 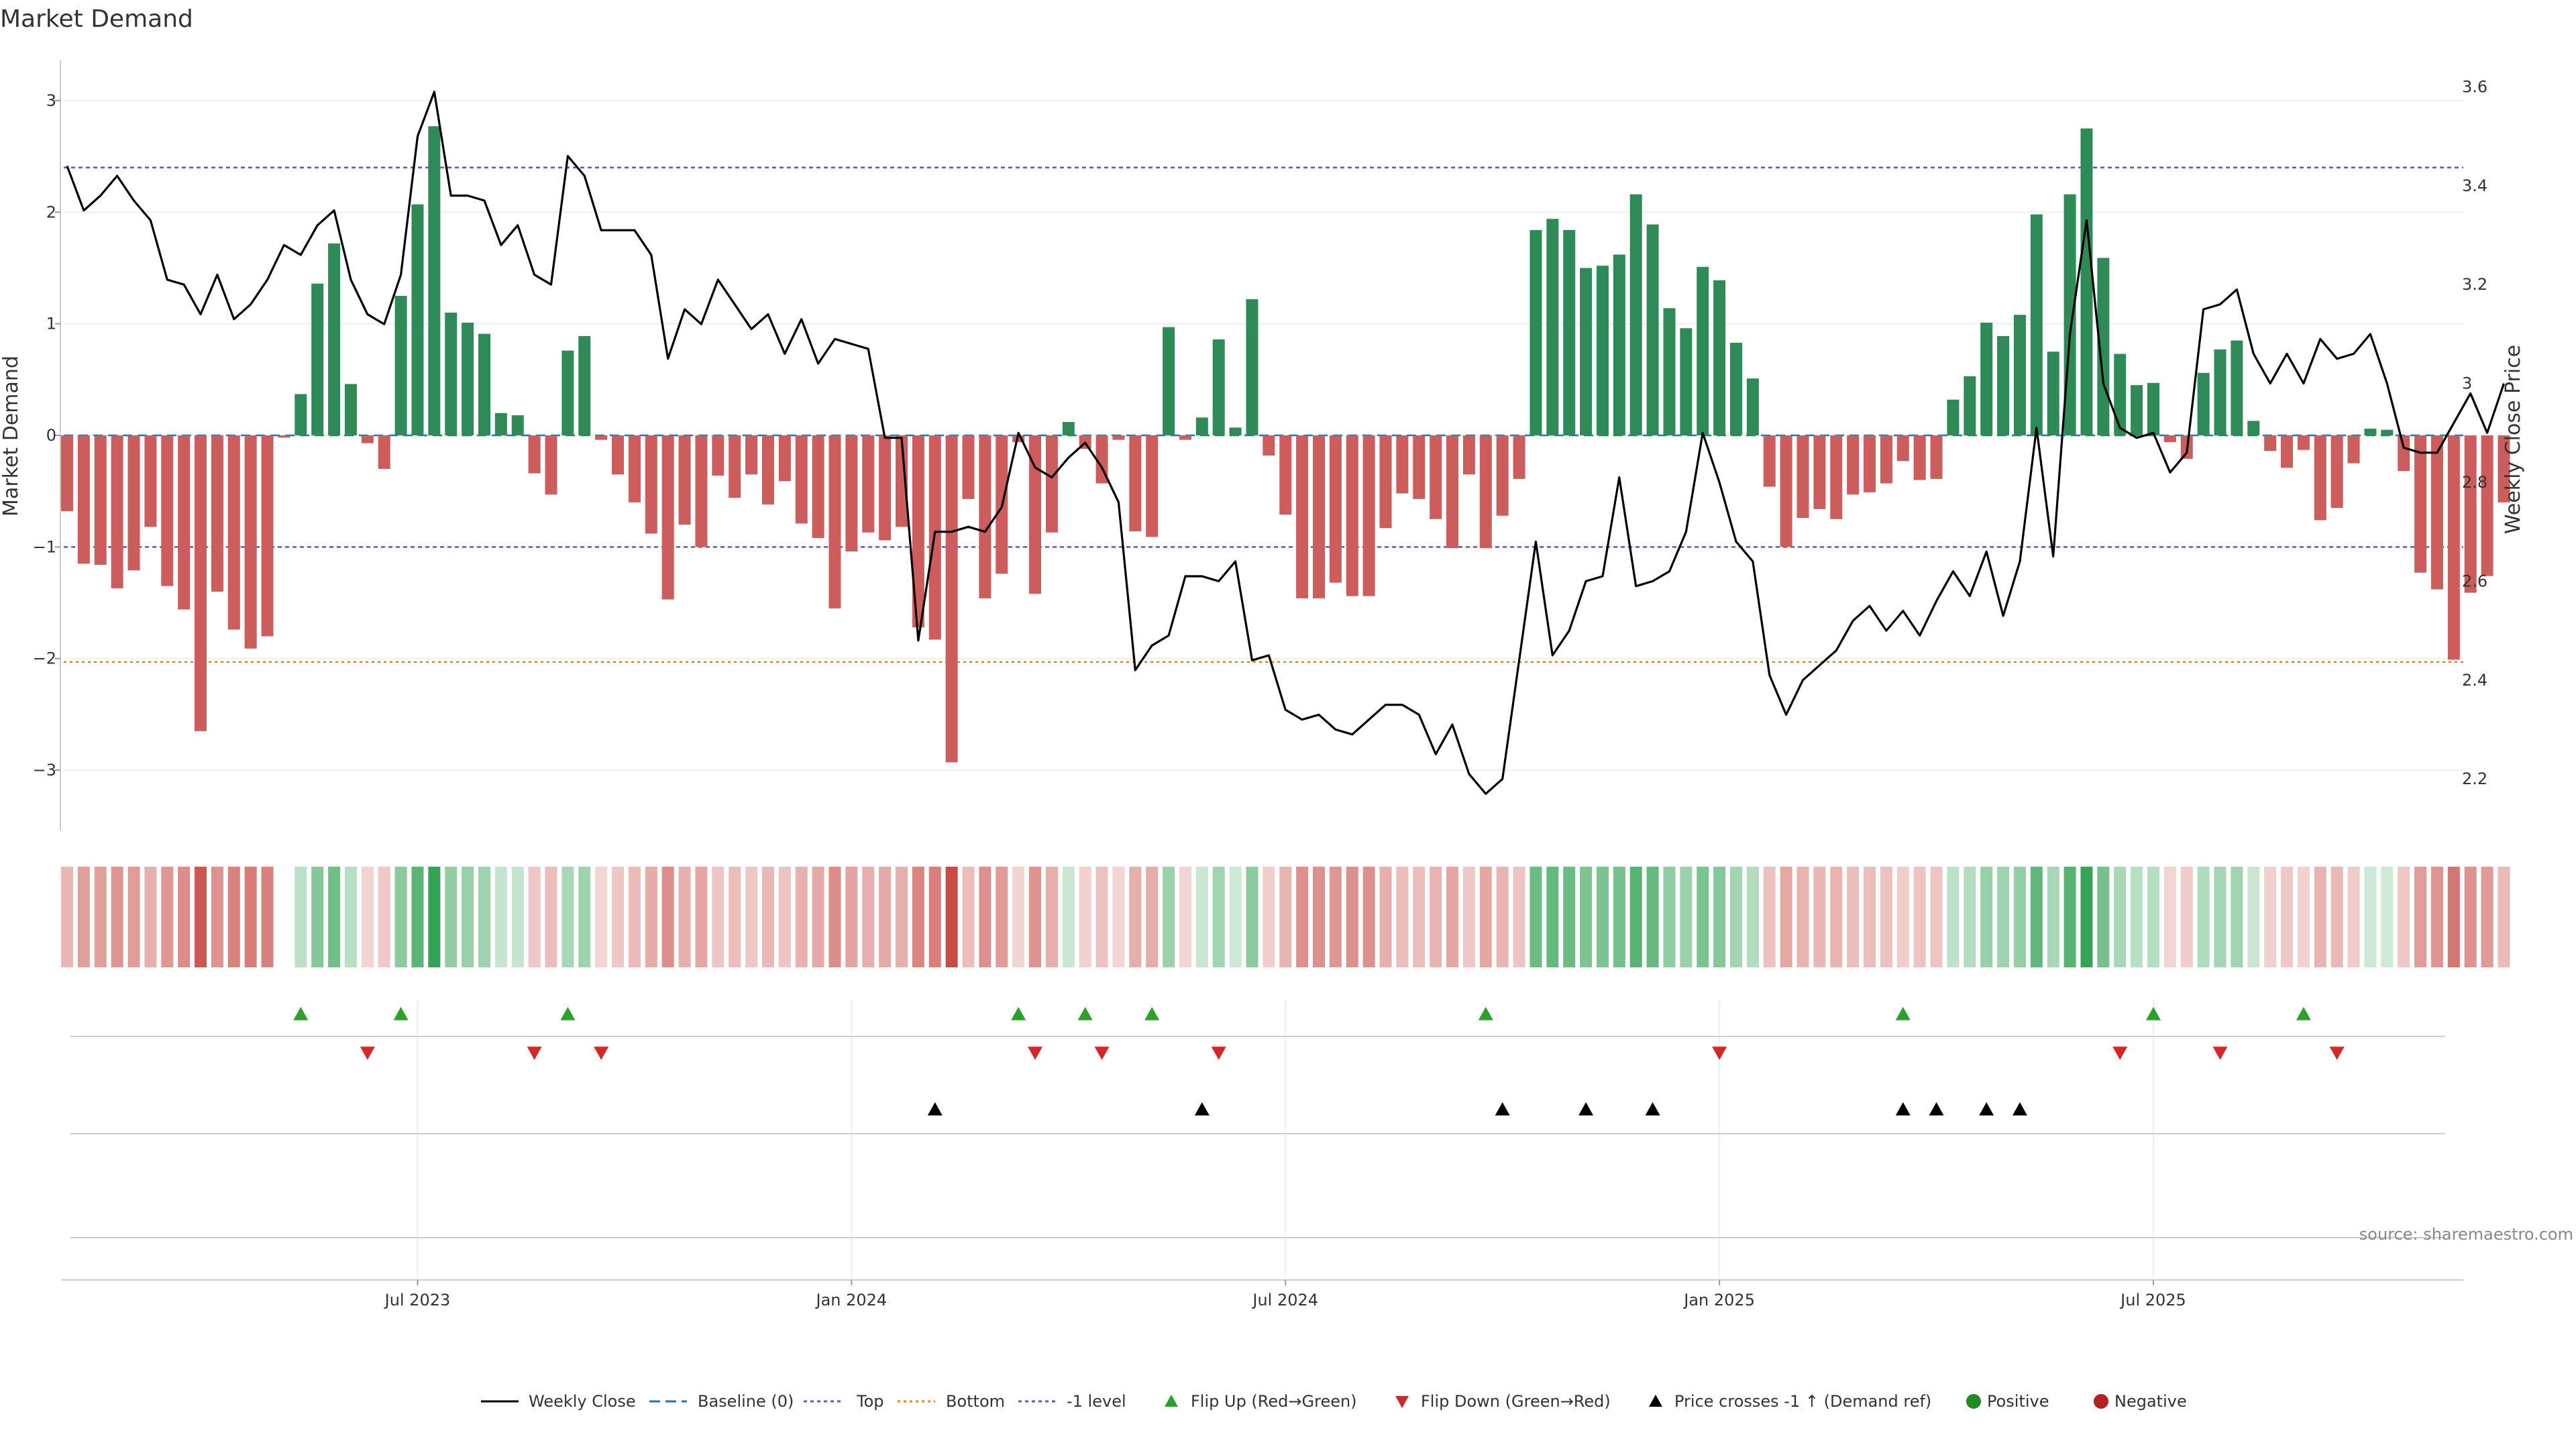 I want to click on y-tick-label: −3, so click(x=44, y=770).